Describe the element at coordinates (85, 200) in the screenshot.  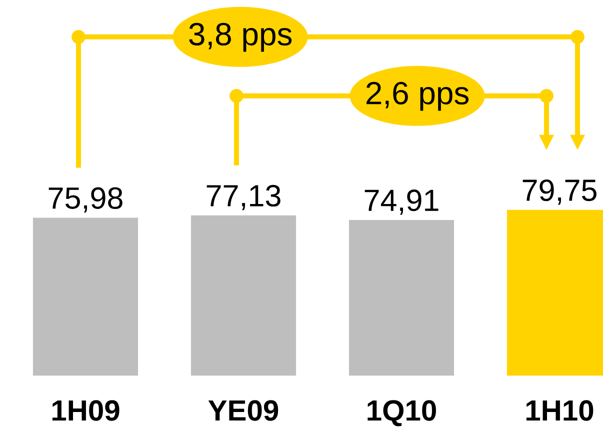
I see `data-label: 75,98` at that location.